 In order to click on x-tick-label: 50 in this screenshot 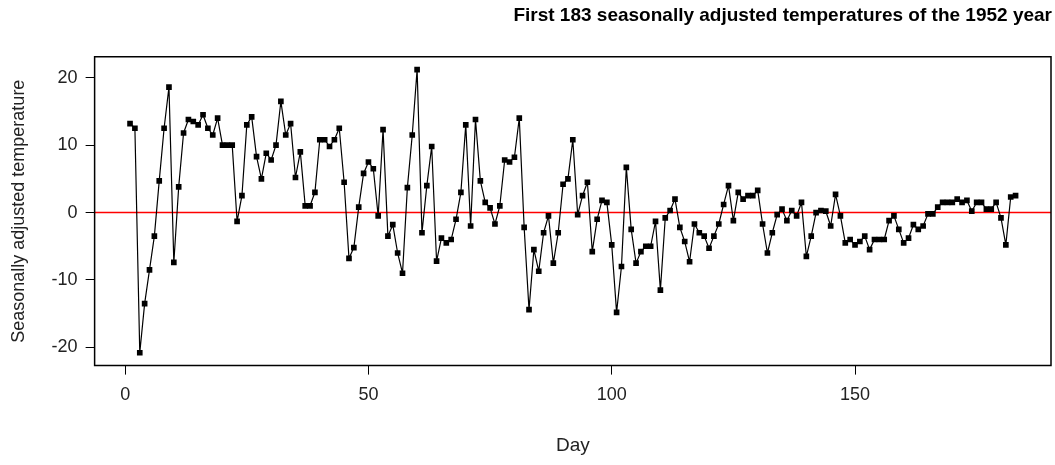, I will do `click(368, 394)`.